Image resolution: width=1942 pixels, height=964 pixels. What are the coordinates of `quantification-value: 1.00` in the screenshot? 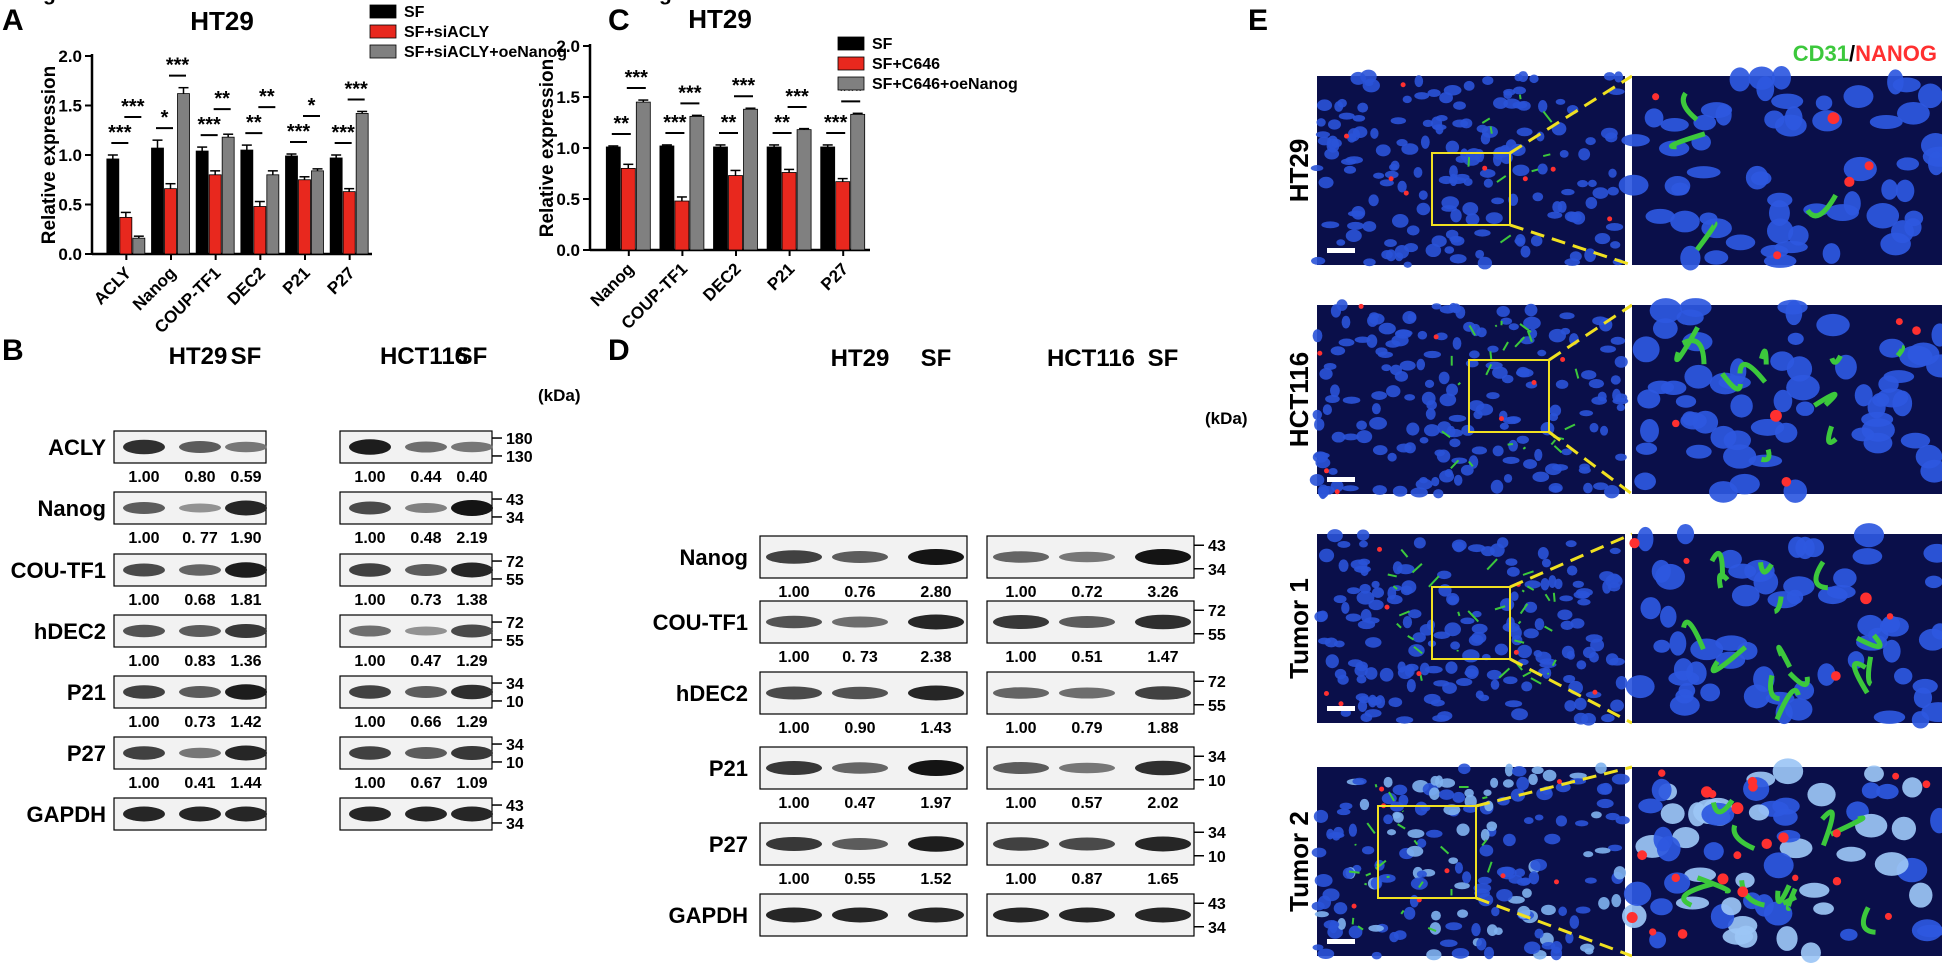 It's located at (143, 661).